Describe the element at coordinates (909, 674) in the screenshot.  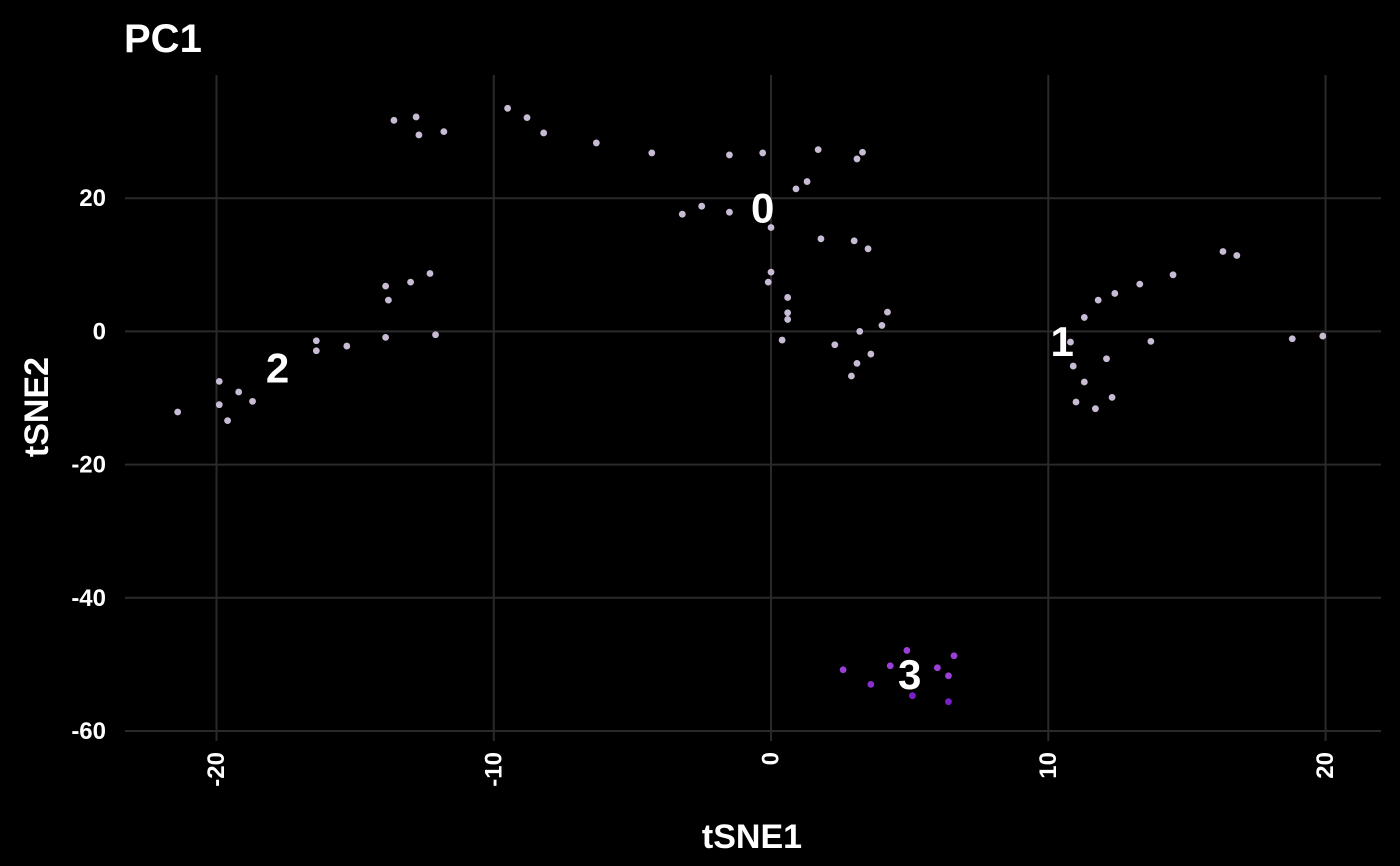
I see `cluster-label: 3` at that location.